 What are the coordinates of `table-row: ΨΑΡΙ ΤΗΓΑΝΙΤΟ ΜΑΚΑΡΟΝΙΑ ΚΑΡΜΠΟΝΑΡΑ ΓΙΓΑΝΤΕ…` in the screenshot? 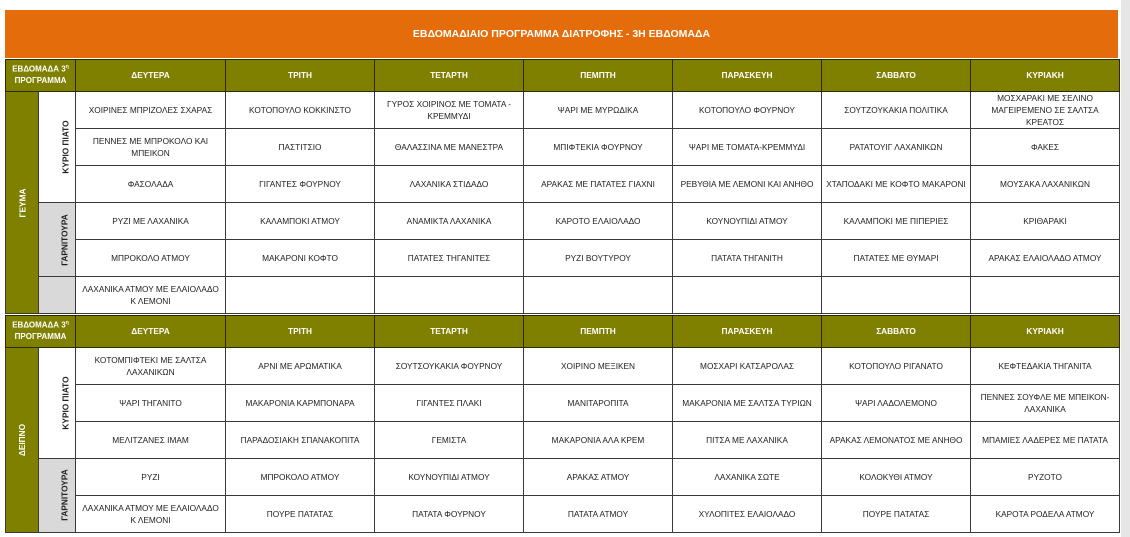 It's located at (563, 403).